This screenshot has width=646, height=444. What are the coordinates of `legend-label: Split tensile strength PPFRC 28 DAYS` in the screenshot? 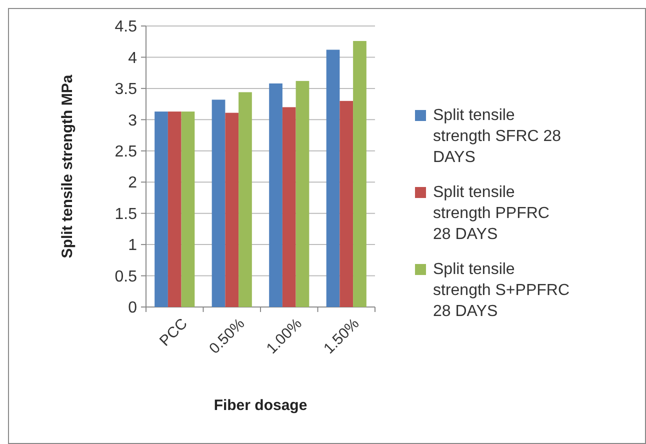 It's located at (491, 213).